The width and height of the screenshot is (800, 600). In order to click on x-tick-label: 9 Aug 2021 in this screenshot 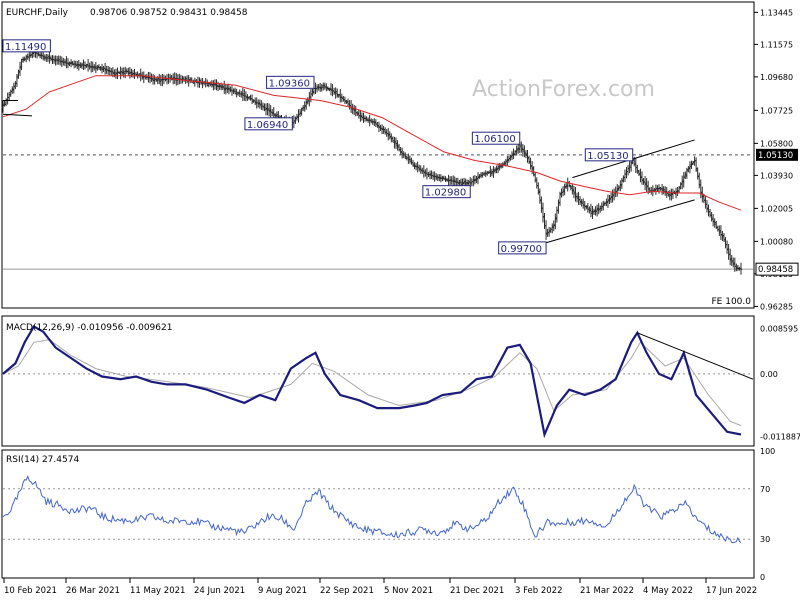, I will do `click(282, 591)`.